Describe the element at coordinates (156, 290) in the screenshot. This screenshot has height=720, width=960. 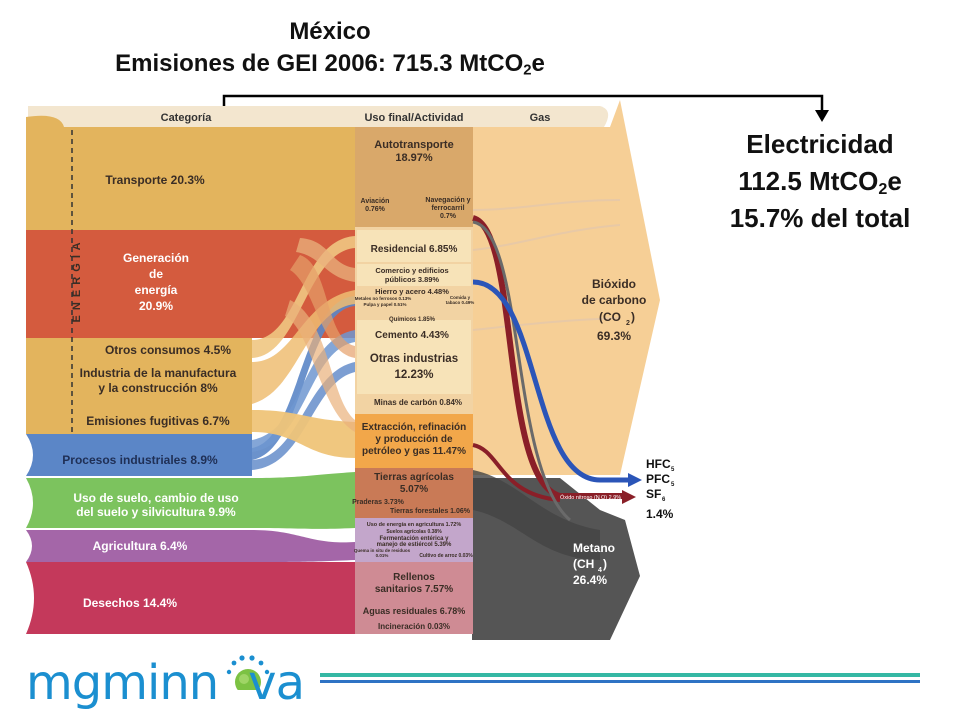
I see `category-label-1-line-2: energía` at that location.